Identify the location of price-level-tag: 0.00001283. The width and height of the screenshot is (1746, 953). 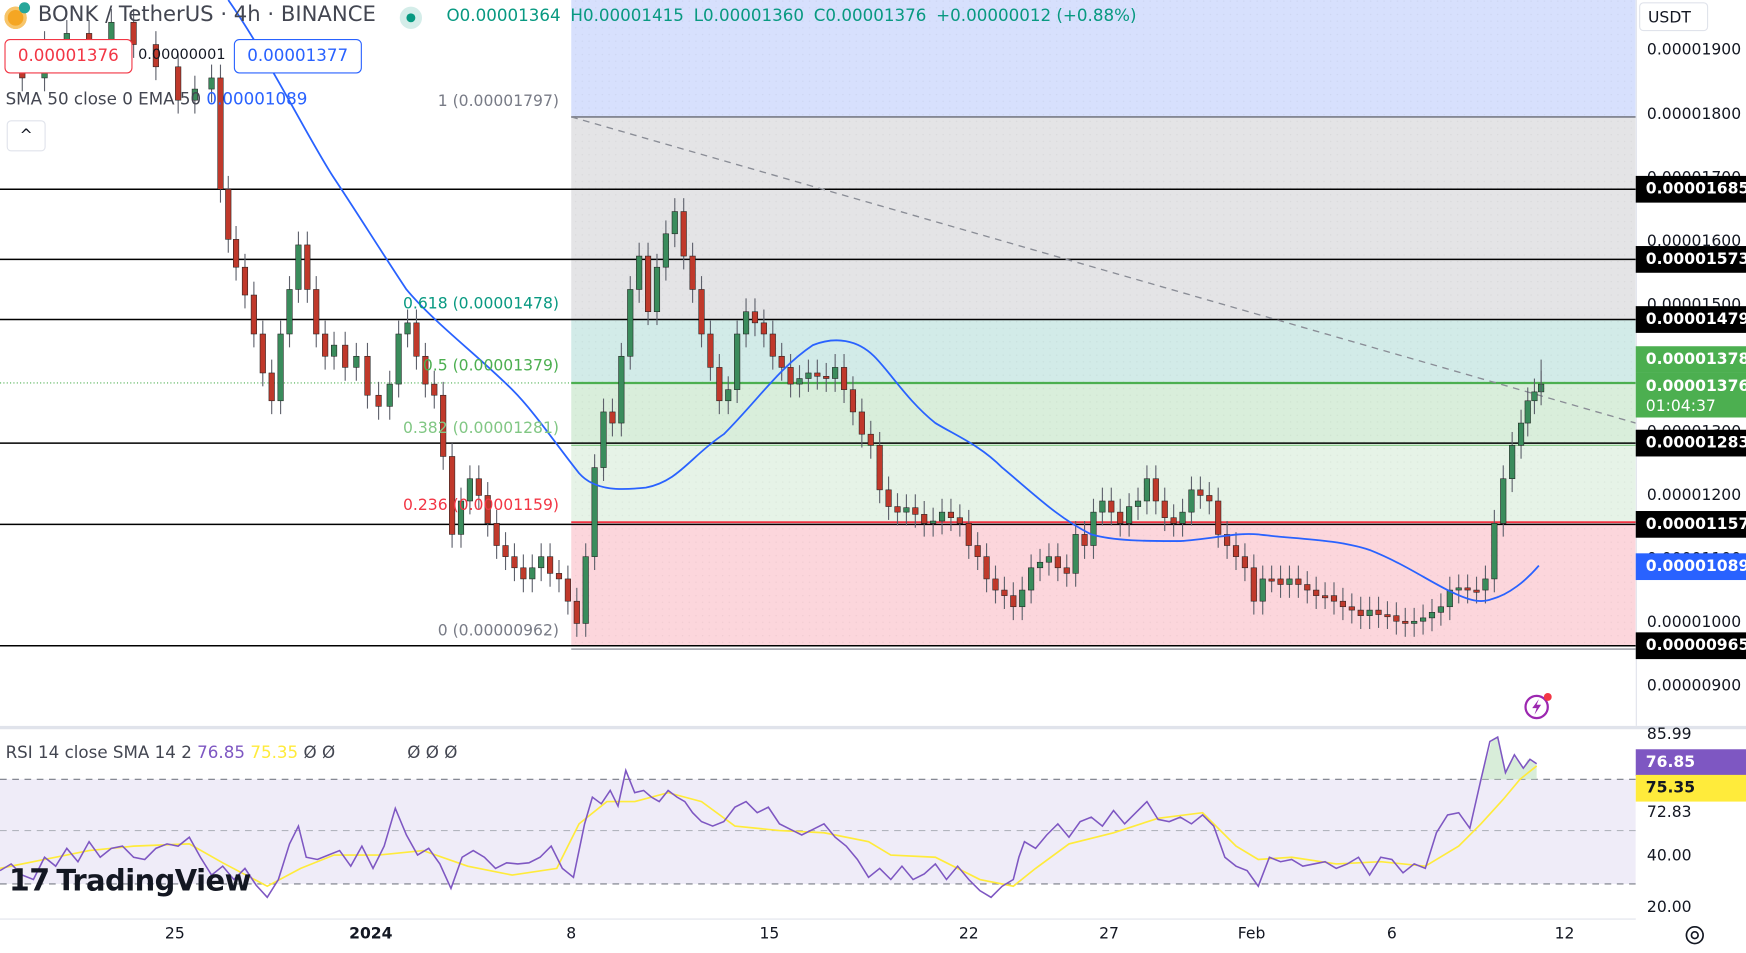
(1690, 443).